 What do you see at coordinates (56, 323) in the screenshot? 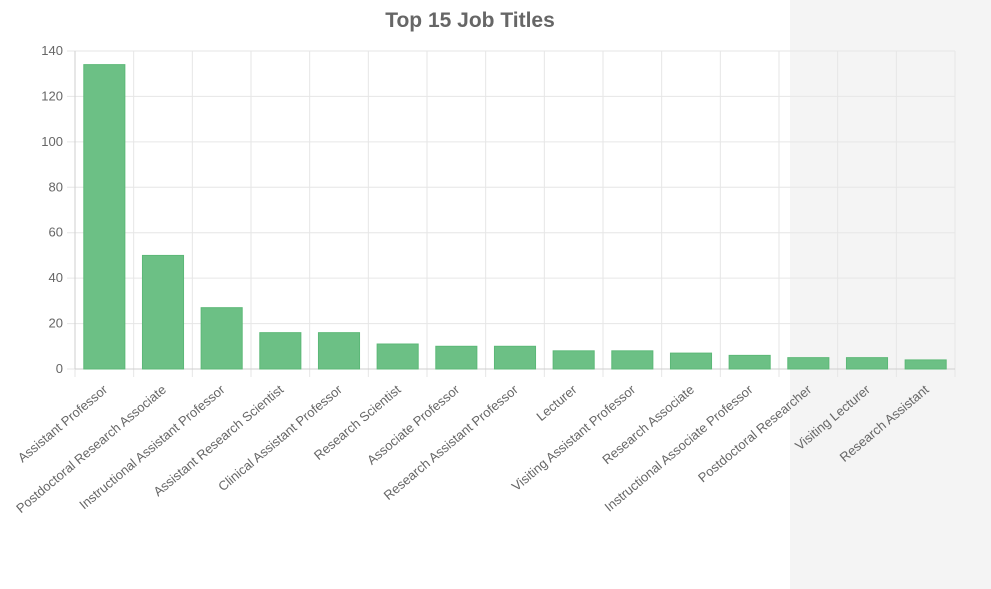
I see `y-tick-label: 20` at bounding box center [56, 323].